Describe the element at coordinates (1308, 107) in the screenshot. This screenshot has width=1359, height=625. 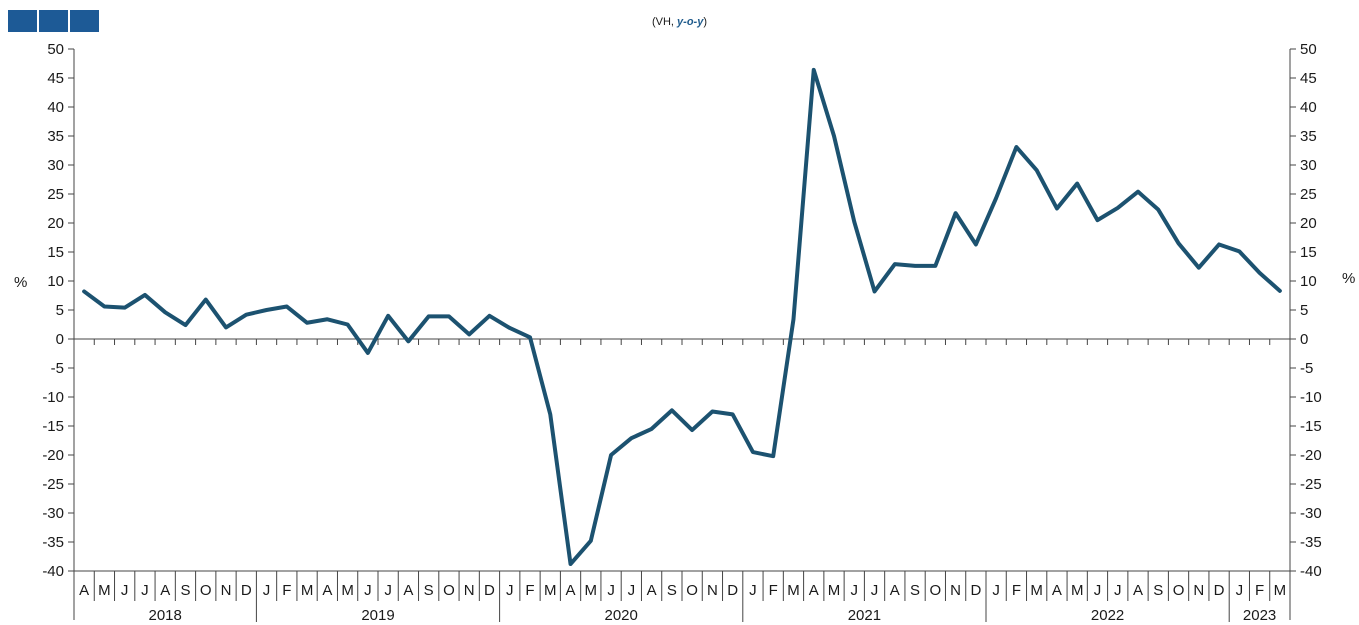
I see `y-tick-label-right: 40` at that location.